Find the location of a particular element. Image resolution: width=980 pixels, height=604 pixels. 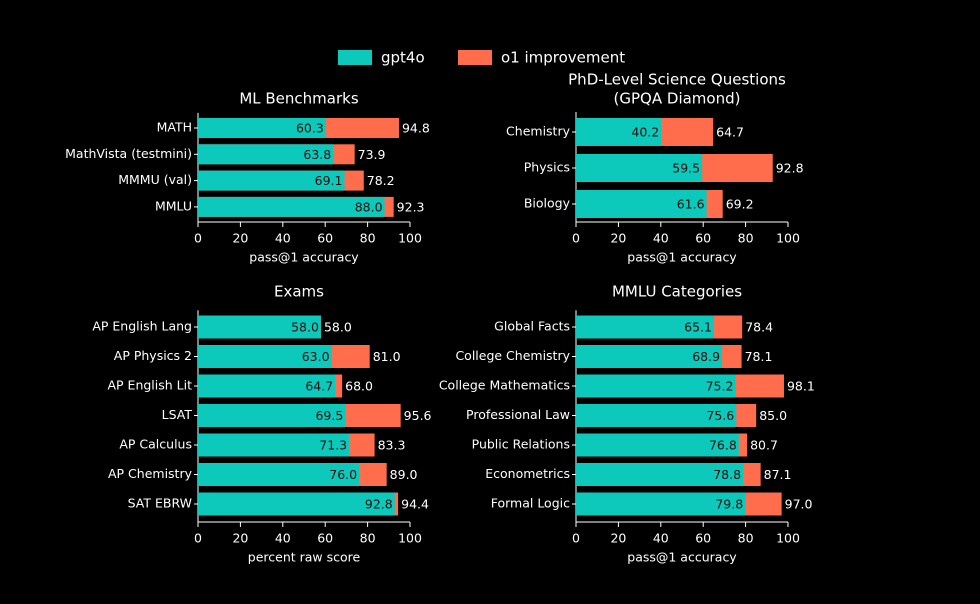

bar-value-label: 61.6 is located at coordinates (691, 204).